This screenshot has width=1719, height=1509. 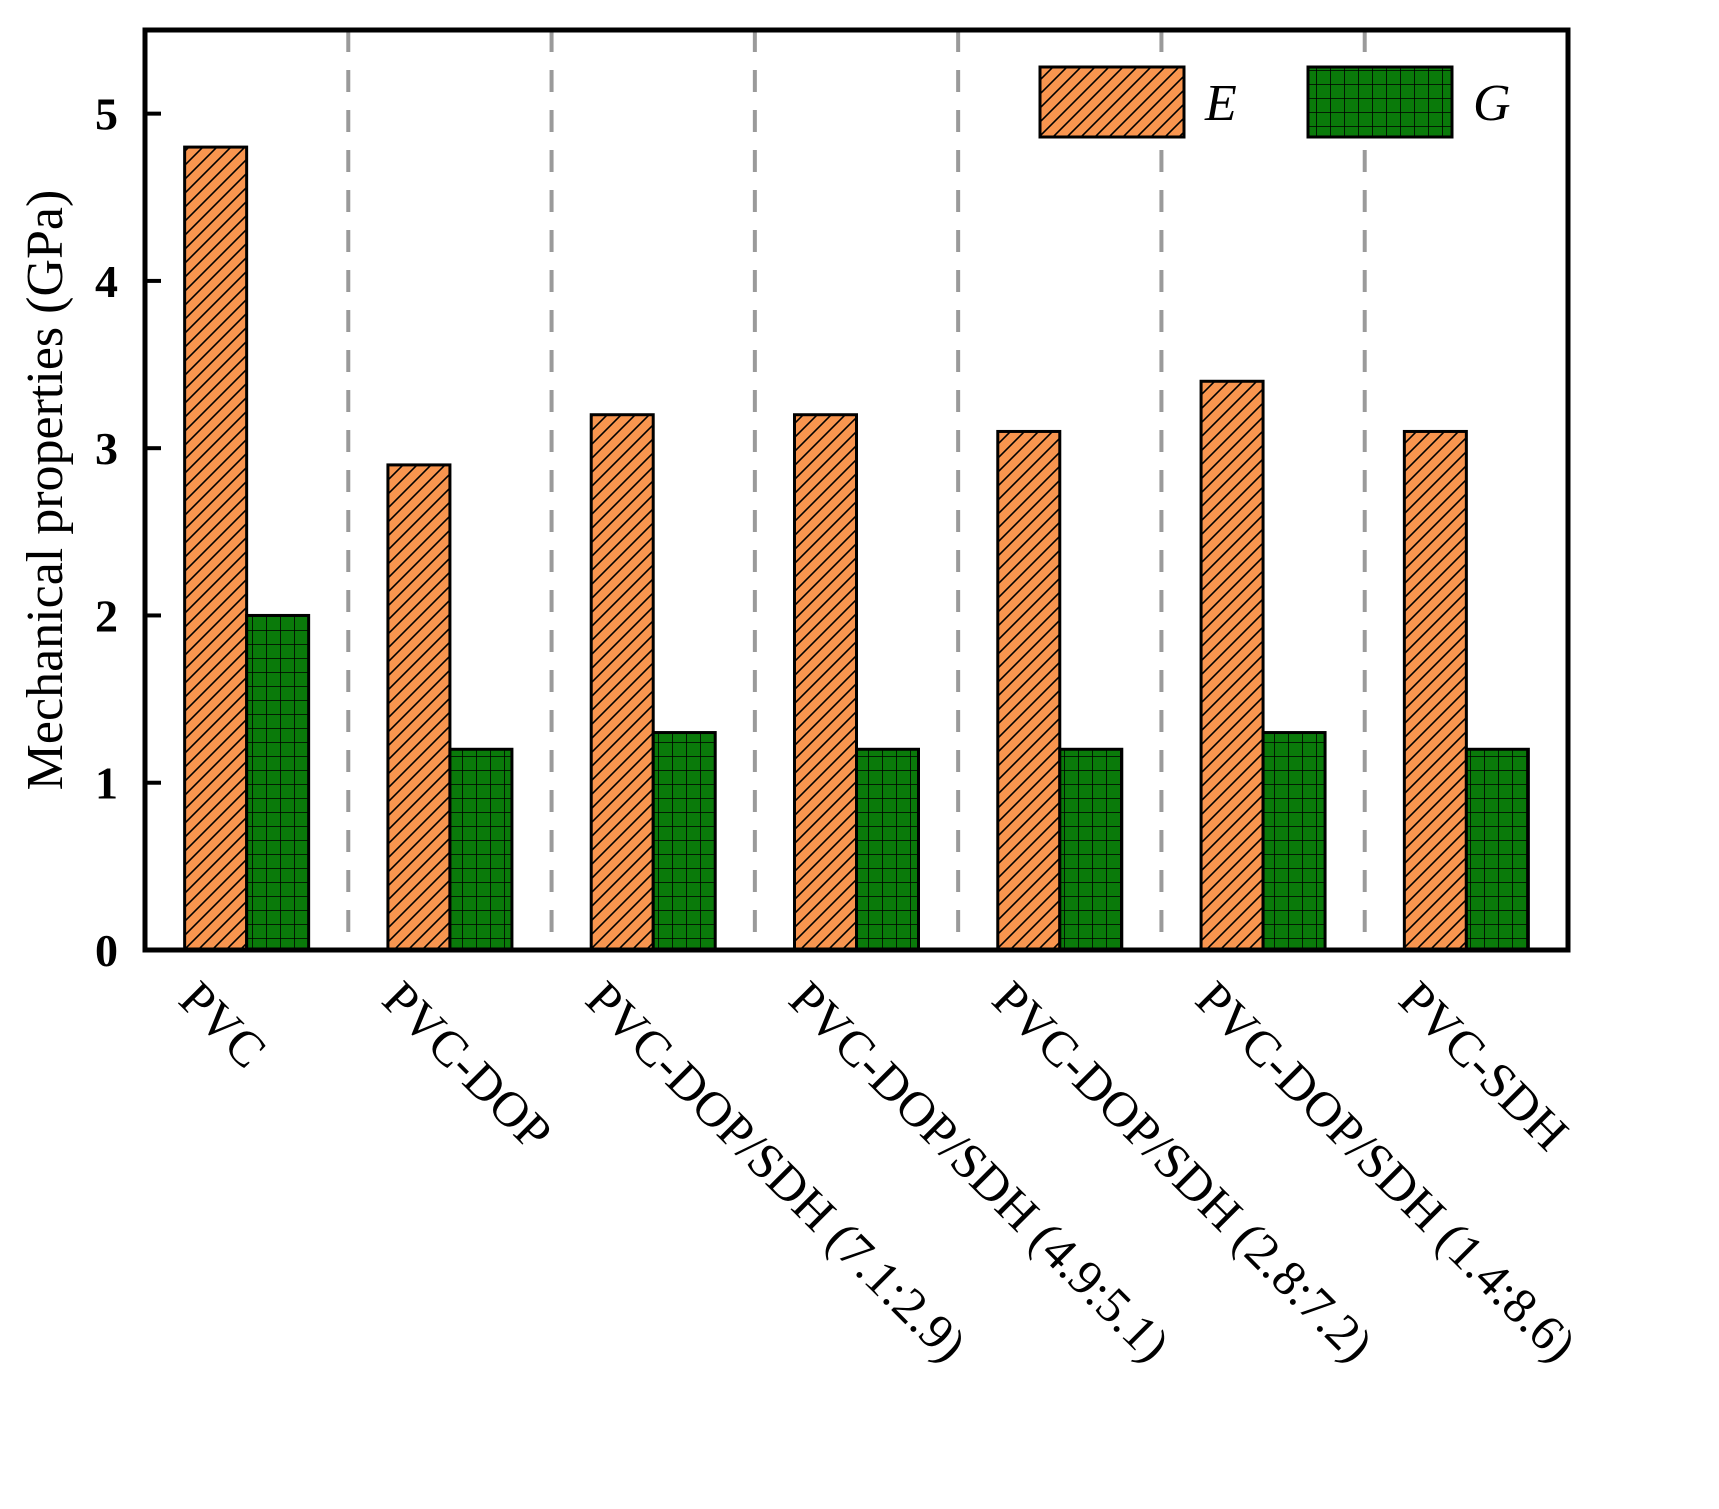 I want to click on y-tick-label: 5, so click(x=106, y=114).